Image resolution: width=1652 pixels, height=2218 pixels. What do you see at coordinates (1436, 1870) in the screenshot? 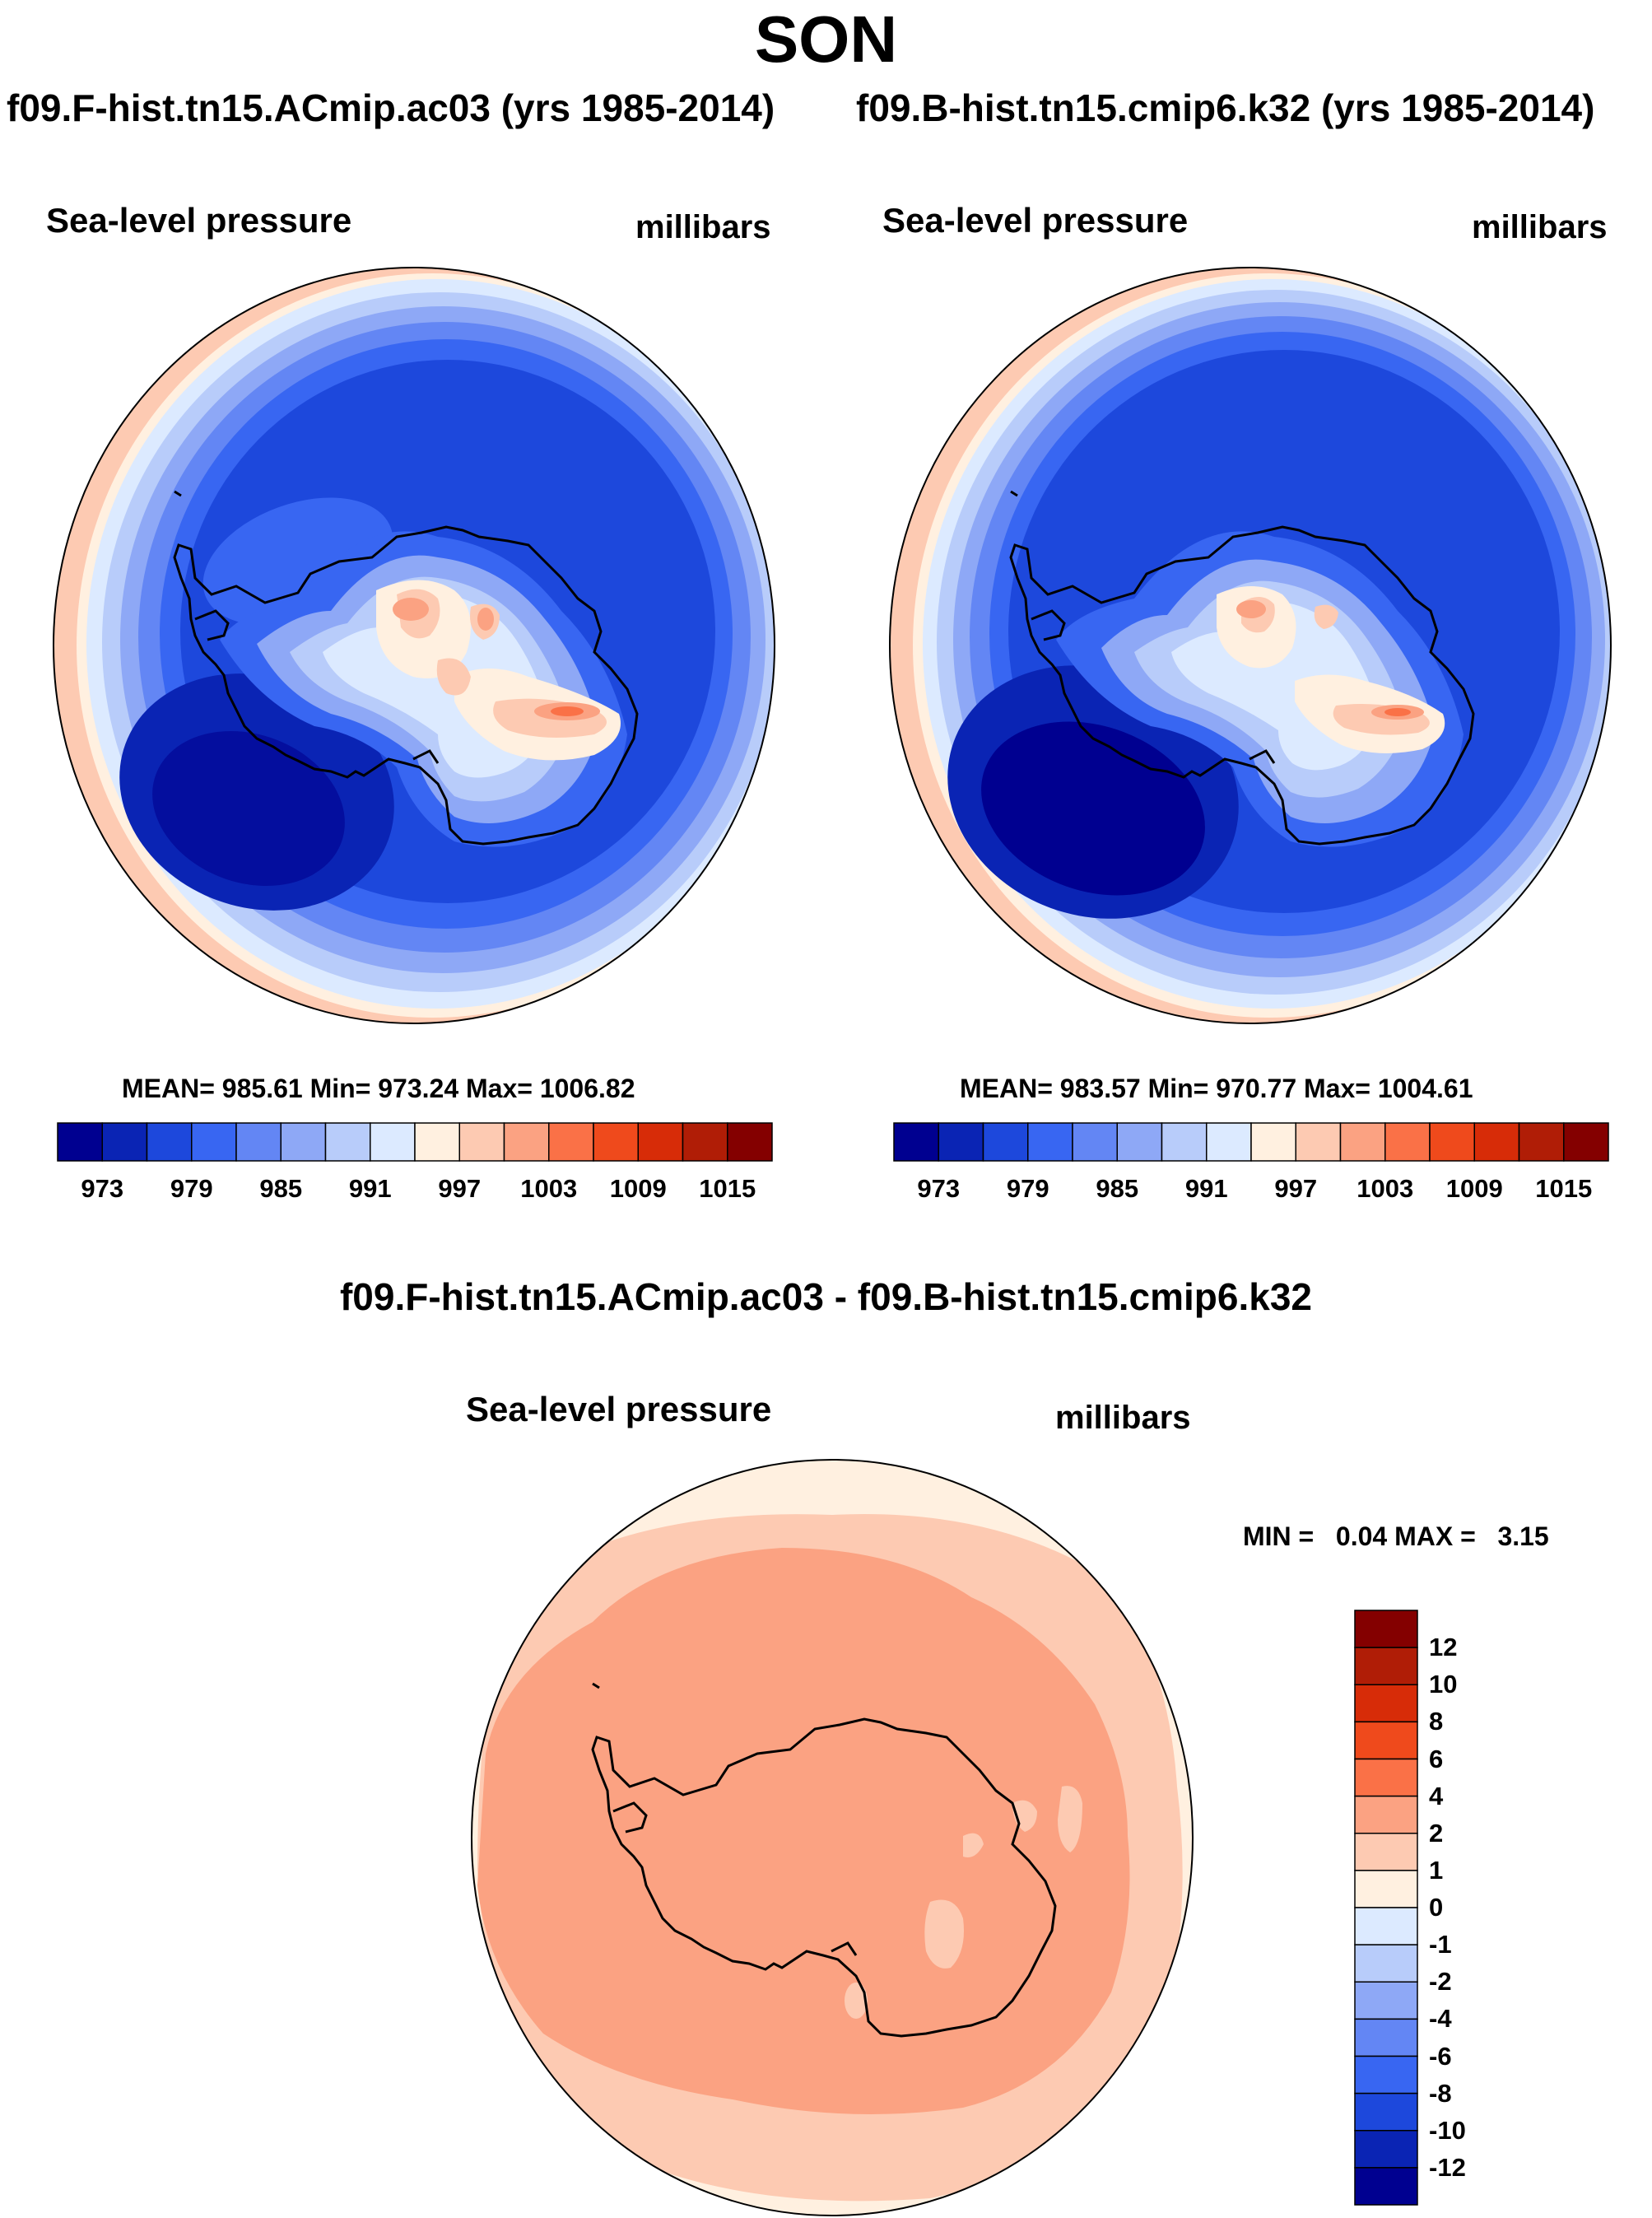
I see `diff-colorbar-tick-label: 1` at bounding box center [1436, 1870].